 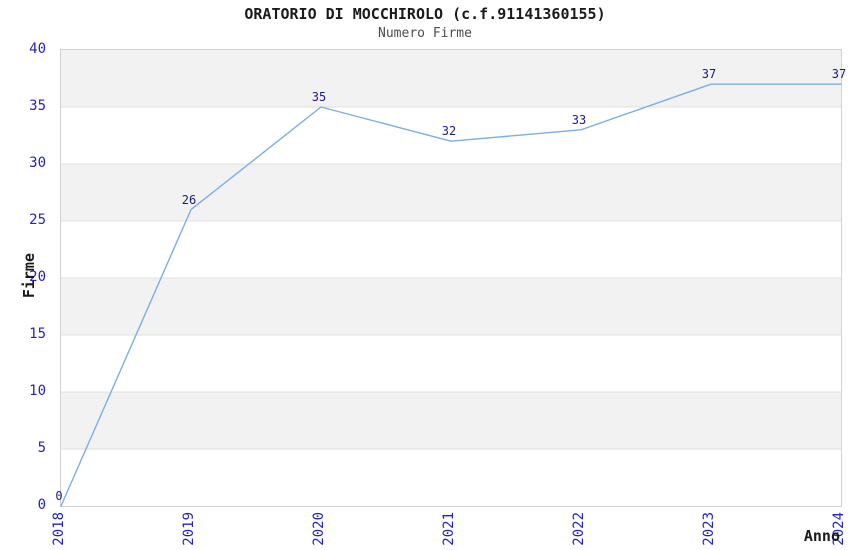 What do you see at coordinates (189, 529) in the screenshot?
I see `x-tick-label: 2019` at bounding box center [189, 529].